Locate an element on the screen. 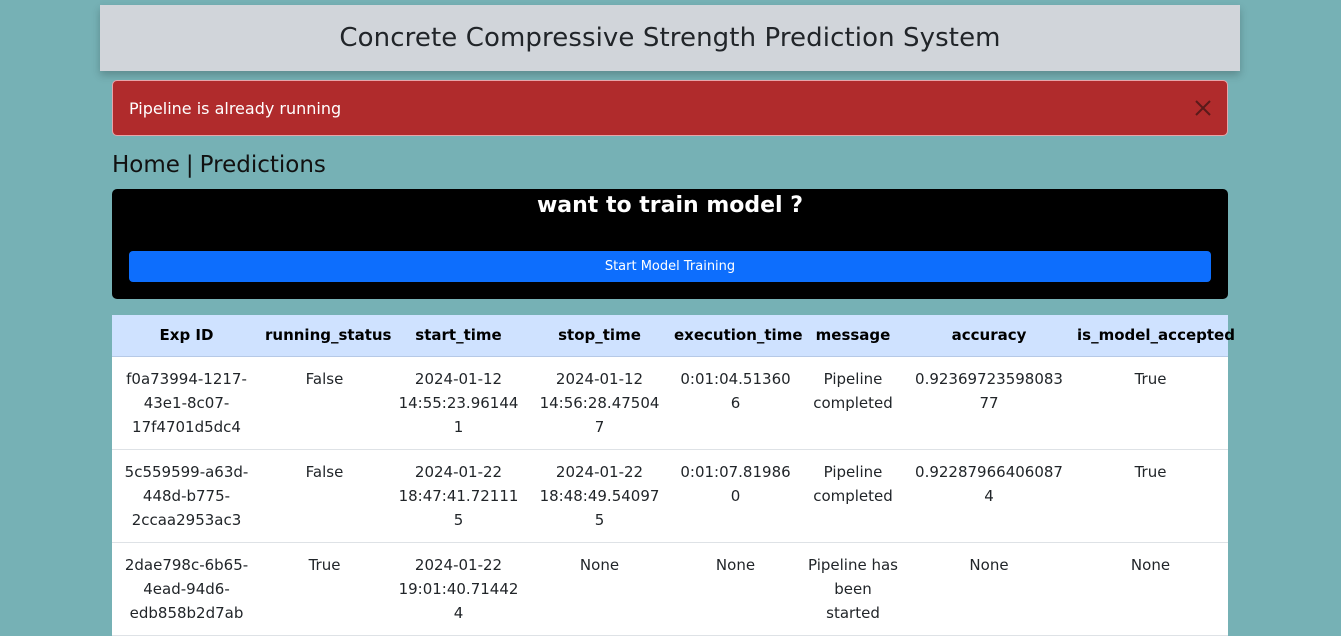 This screenshot has width=1341, height=636. cell-accuracy: 0.922879664060874 is located at coordinates (989, 496).